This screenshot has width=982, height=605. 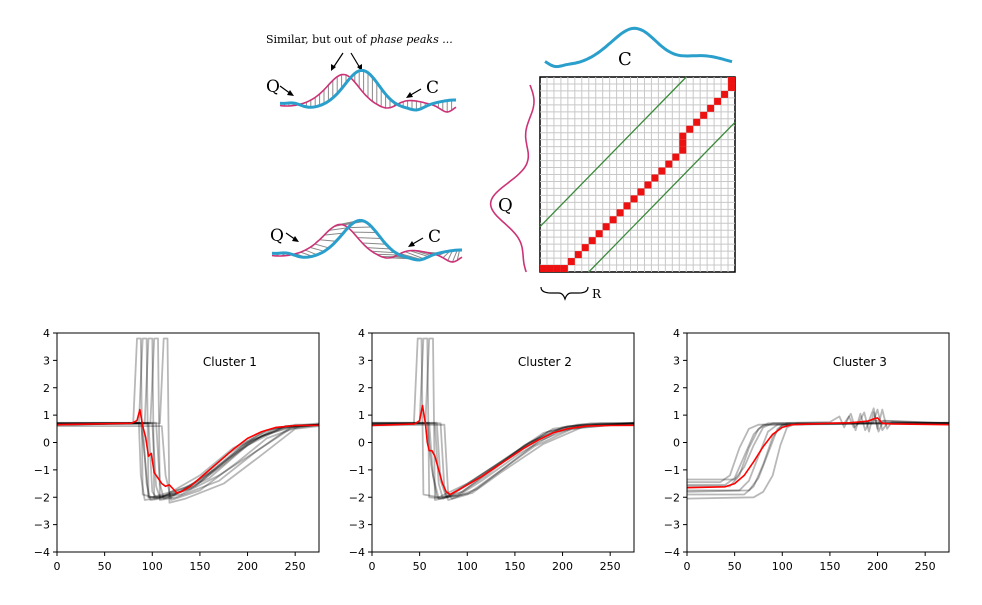 I want to click on euclidean-hatch, so click(x=368, y=91).